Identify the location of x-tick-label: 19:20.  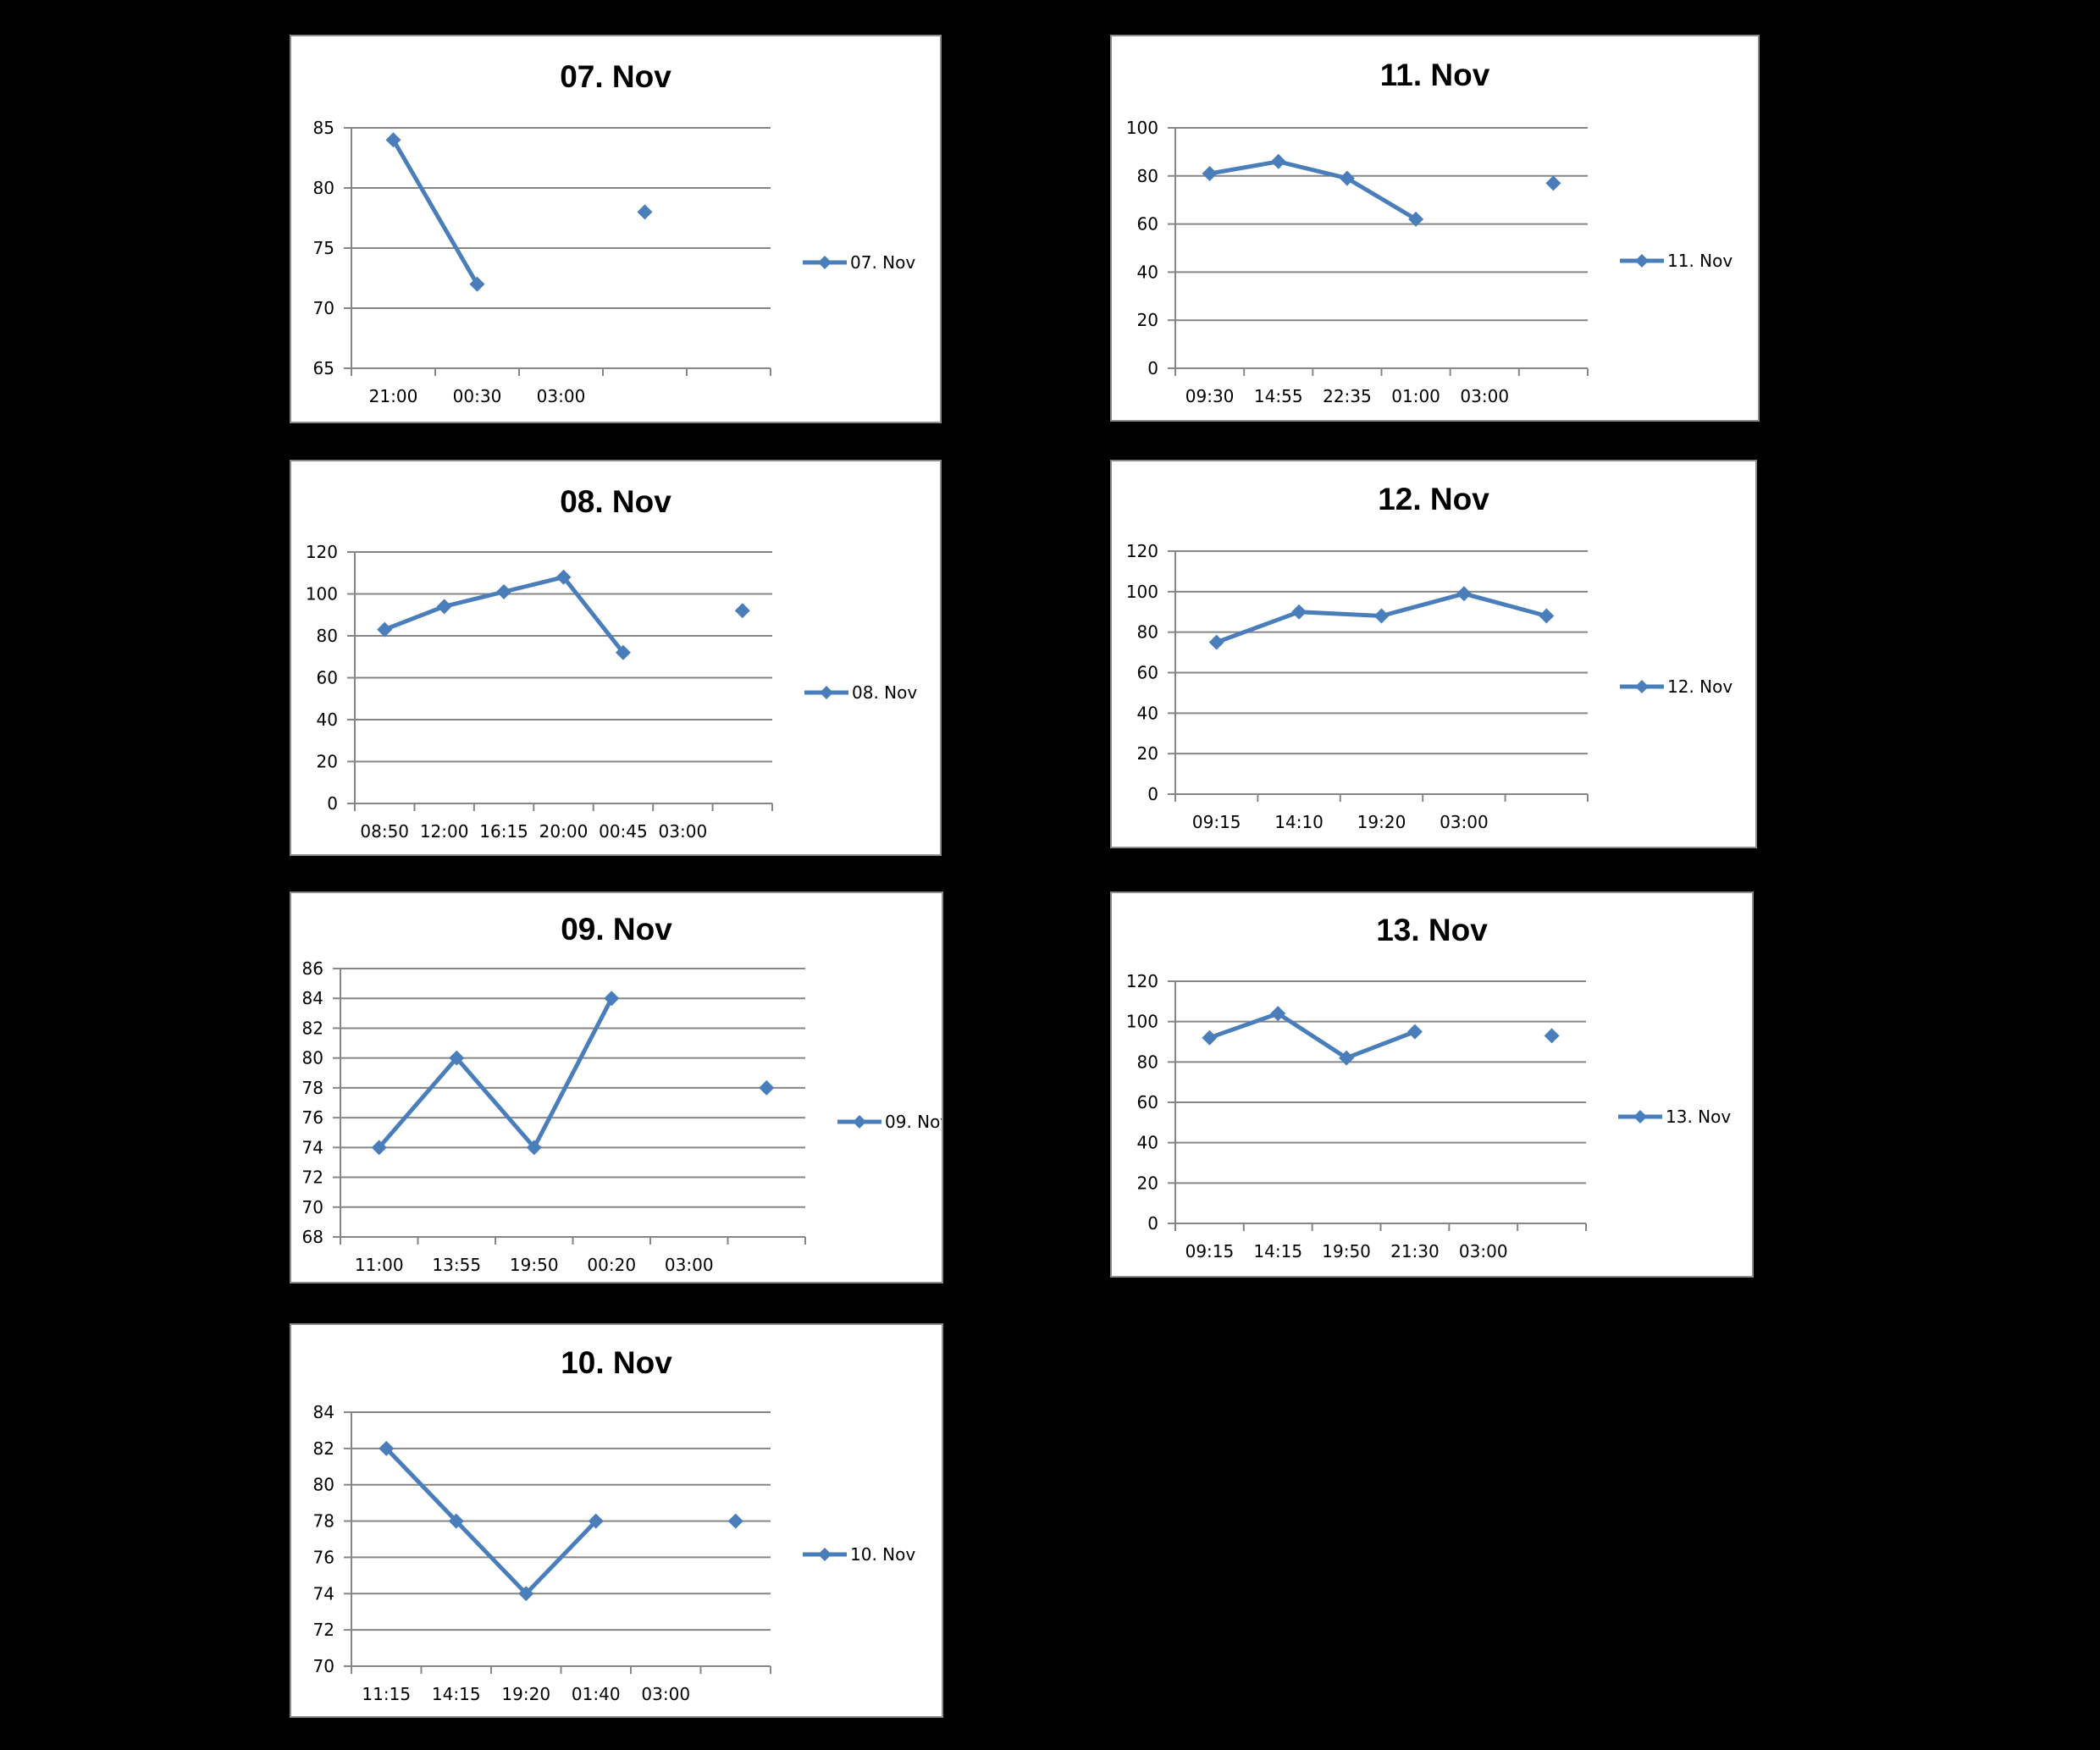
(525, 1694).